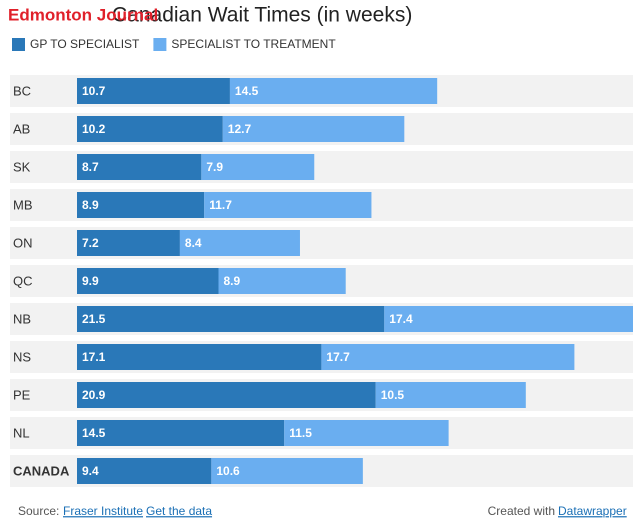  What do you see at coordinates (83, 14) in the screenshot?
I see `overlay-label: Edmonton Journal` at bounding box center [83, 14].